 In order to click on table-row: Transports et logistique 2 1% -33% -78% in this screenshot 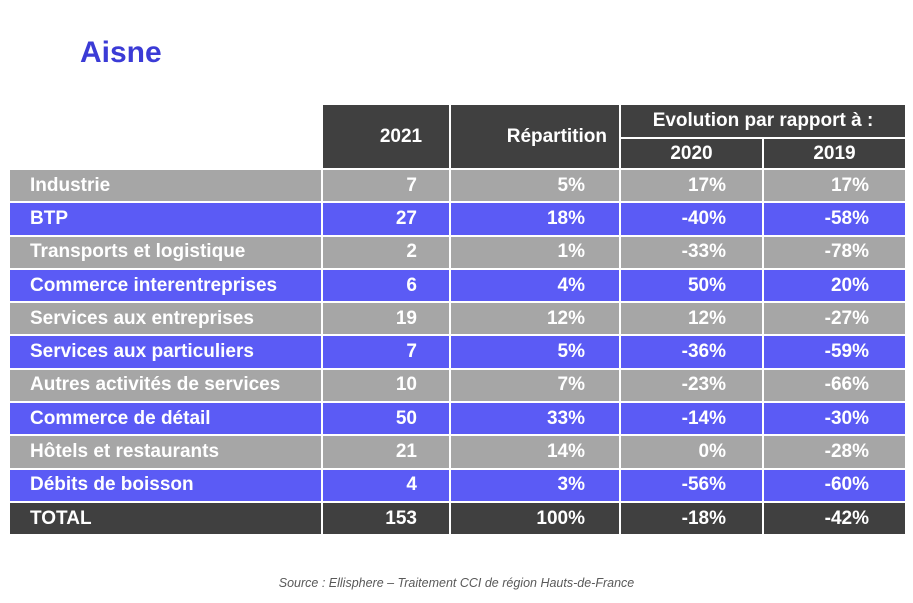, I will do `click(458, 252)`.